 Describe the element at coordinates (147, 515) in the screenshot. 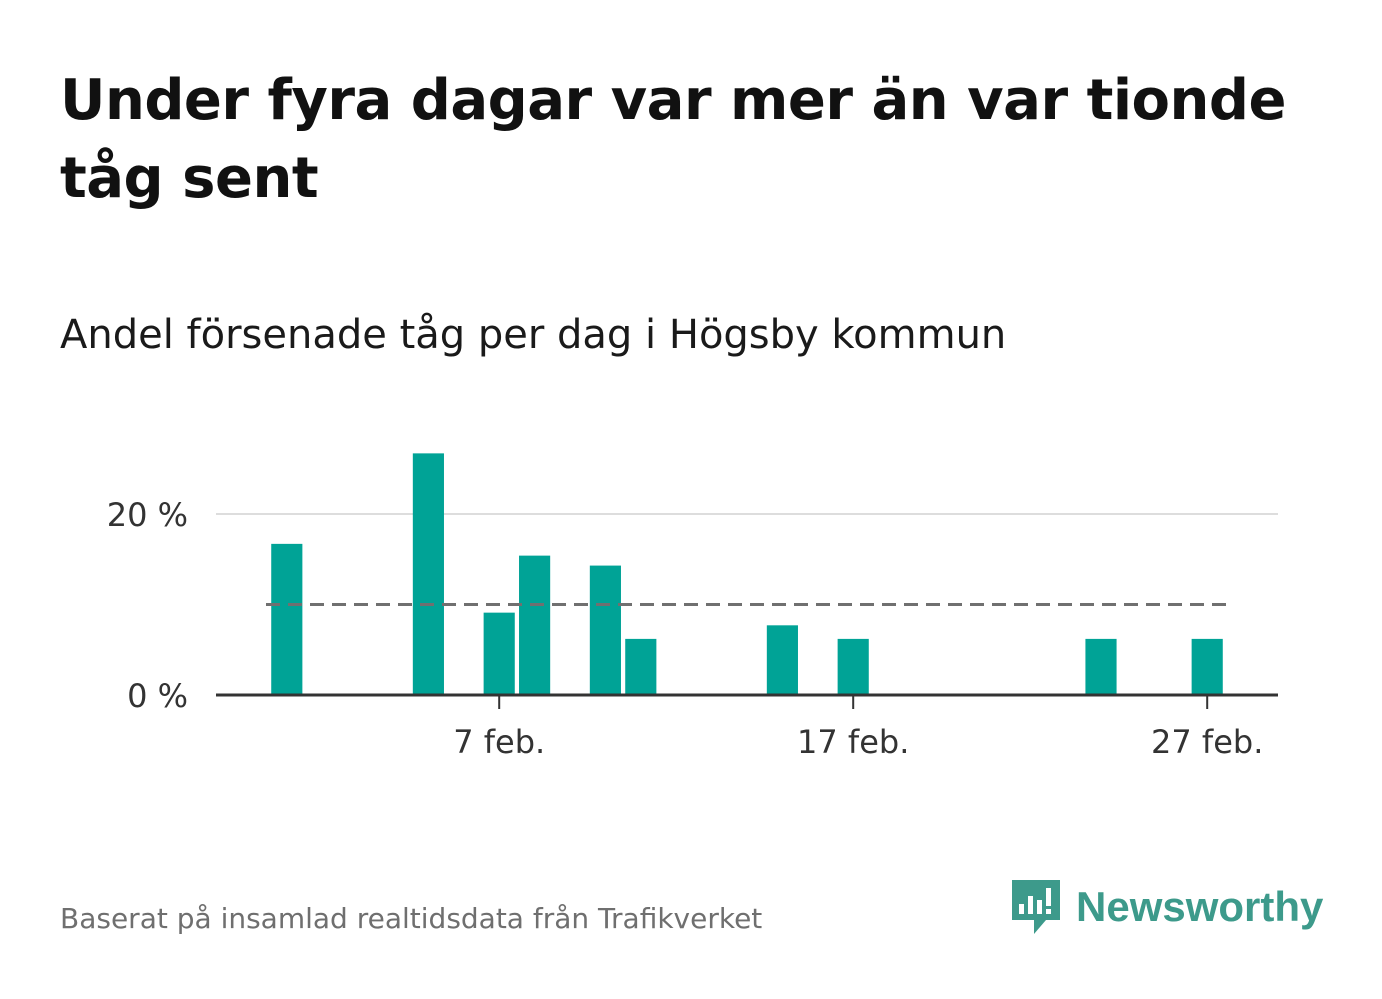

I see `y-tick-label: 20 %` at that location.